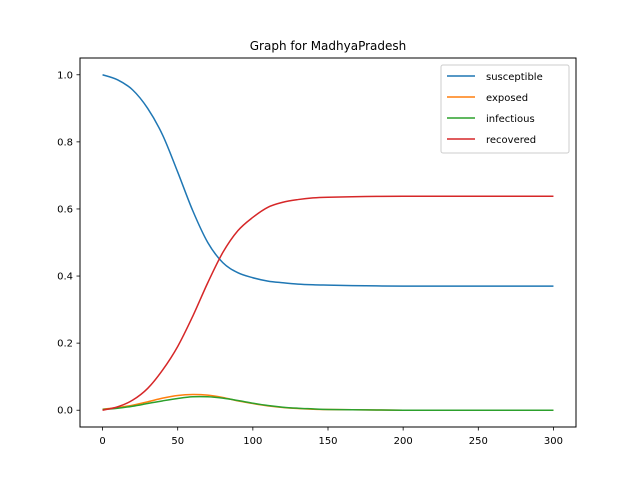 The image size is (640, 480). What do you see at coordinates (252, 441) in the screenshot?
I see `x-tick-label: 100` at bounding box center [252, 441].